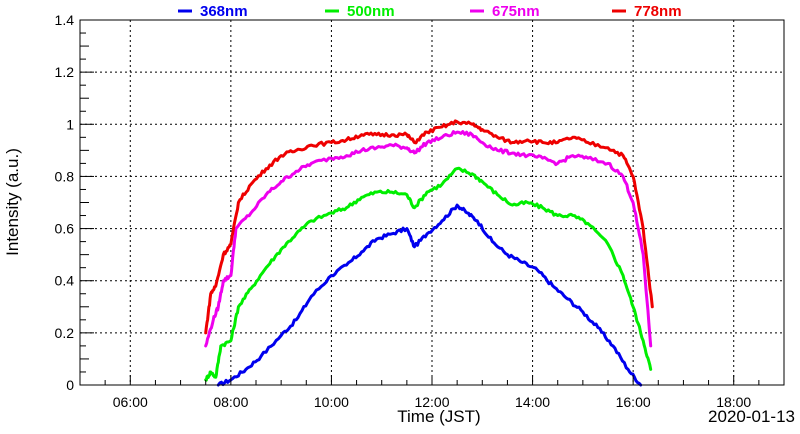 The width and height of the screenshot is (800, 434). I want to click on y-tick-label: 0, so click(70, 385).